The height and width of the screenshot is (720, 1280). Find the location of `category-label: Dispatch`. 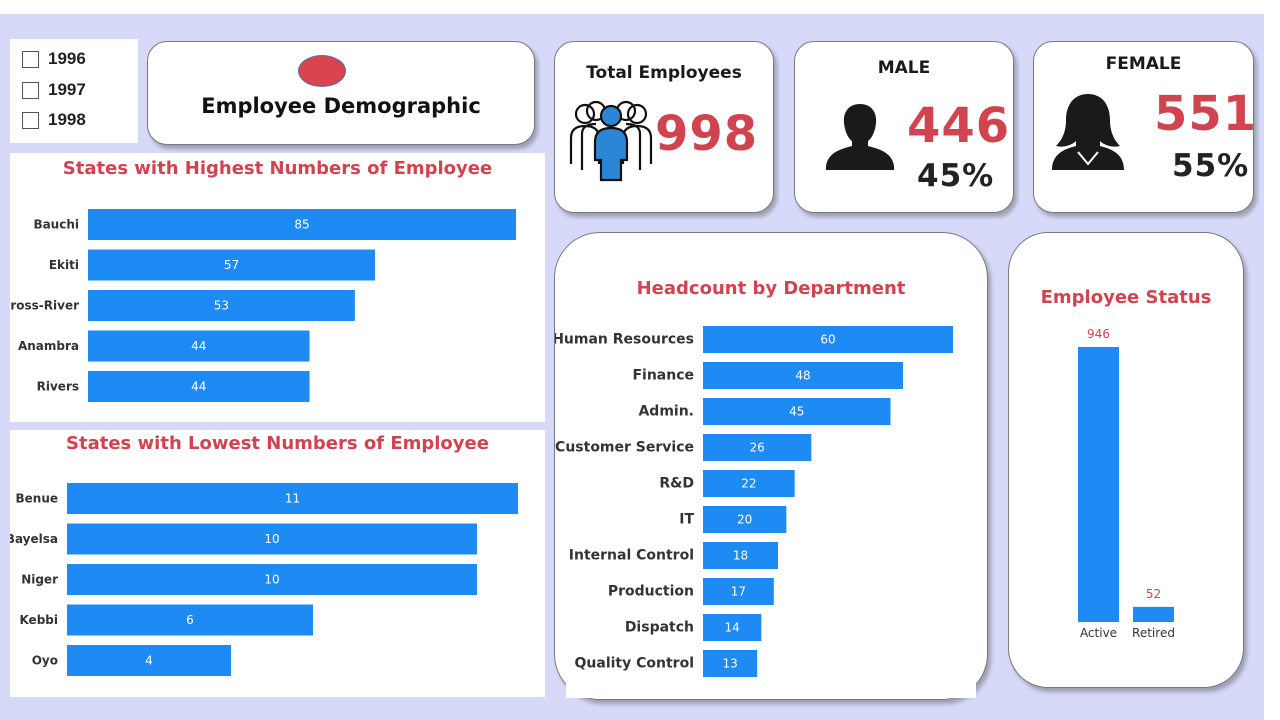

category-label: Dispatch is located at coordinates (659, 628).